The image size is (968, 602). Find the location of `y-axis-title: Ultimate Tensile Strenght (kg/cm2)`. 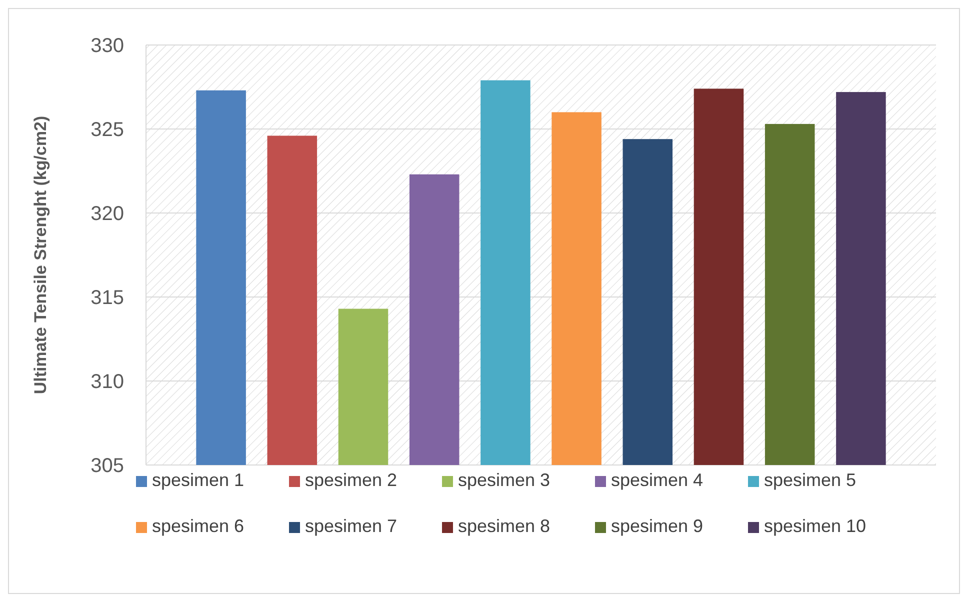

y-axis-title: Ultimate Tensile Strenght (kg/cm2) is located at coordinates (40, 255).